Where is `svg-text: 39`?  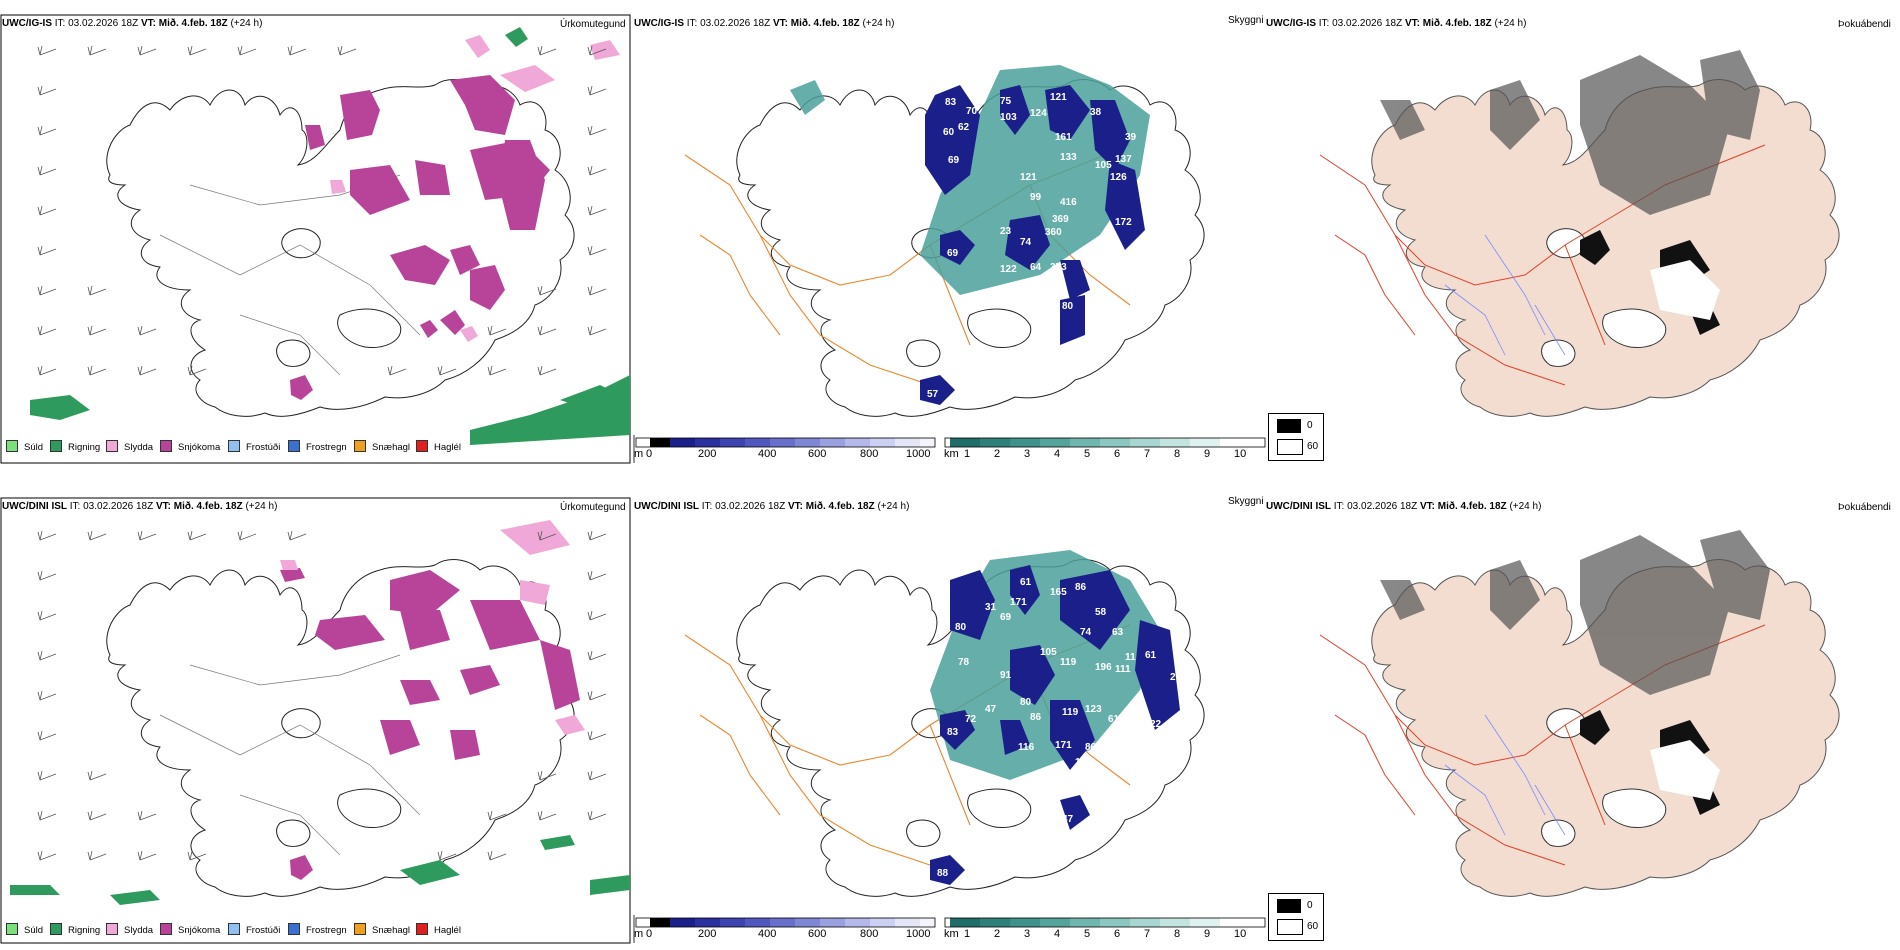
svg-text: 39 is located at coordinates (1131, 137).